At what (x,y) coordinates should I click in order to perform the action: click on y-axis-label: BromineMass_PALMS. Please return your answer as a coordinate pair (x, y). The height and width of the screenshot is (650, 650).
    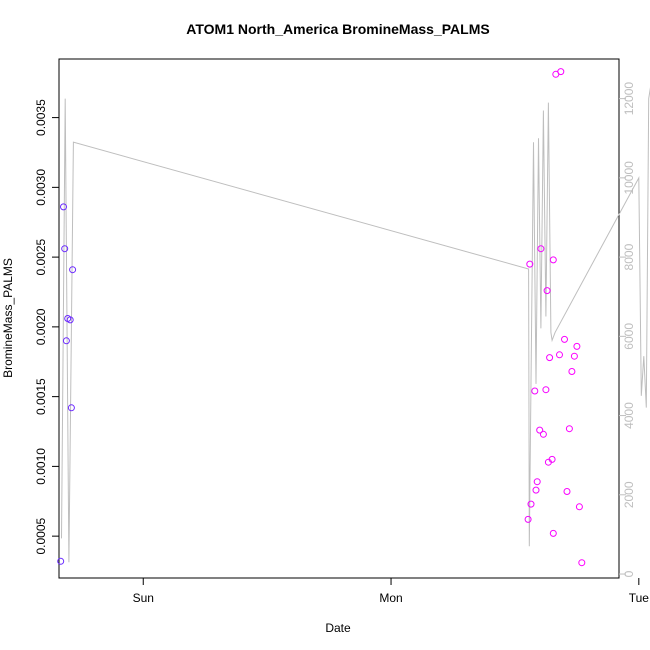
    Looking at the image, I should click on (8, 318).